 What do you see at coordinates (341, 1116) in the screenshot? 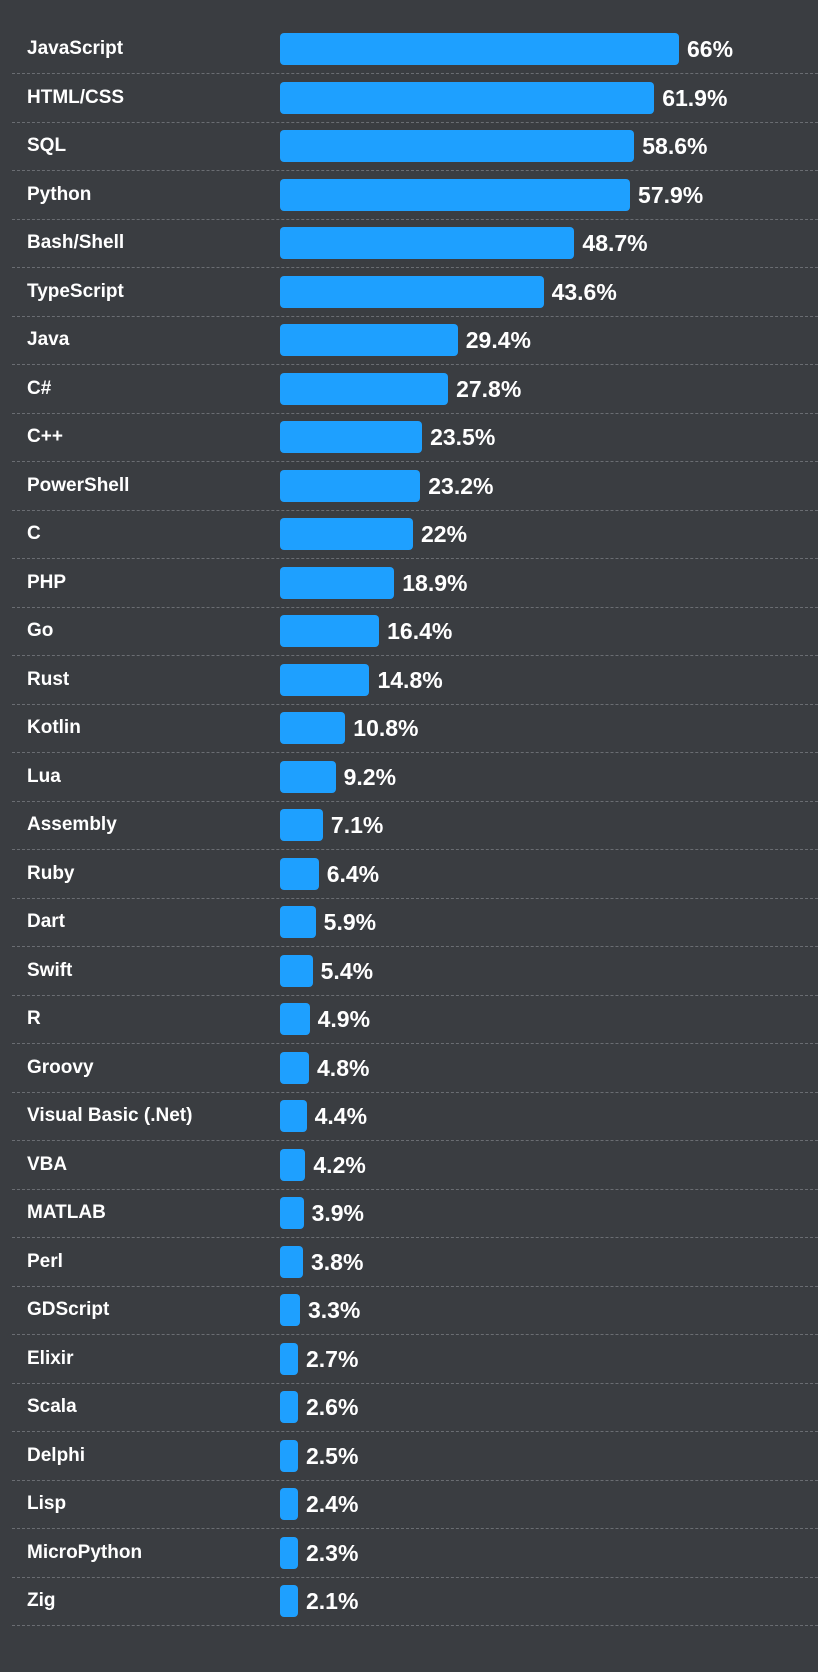
I see `value-label: 4.4%` at bounding box center [341, 1116].